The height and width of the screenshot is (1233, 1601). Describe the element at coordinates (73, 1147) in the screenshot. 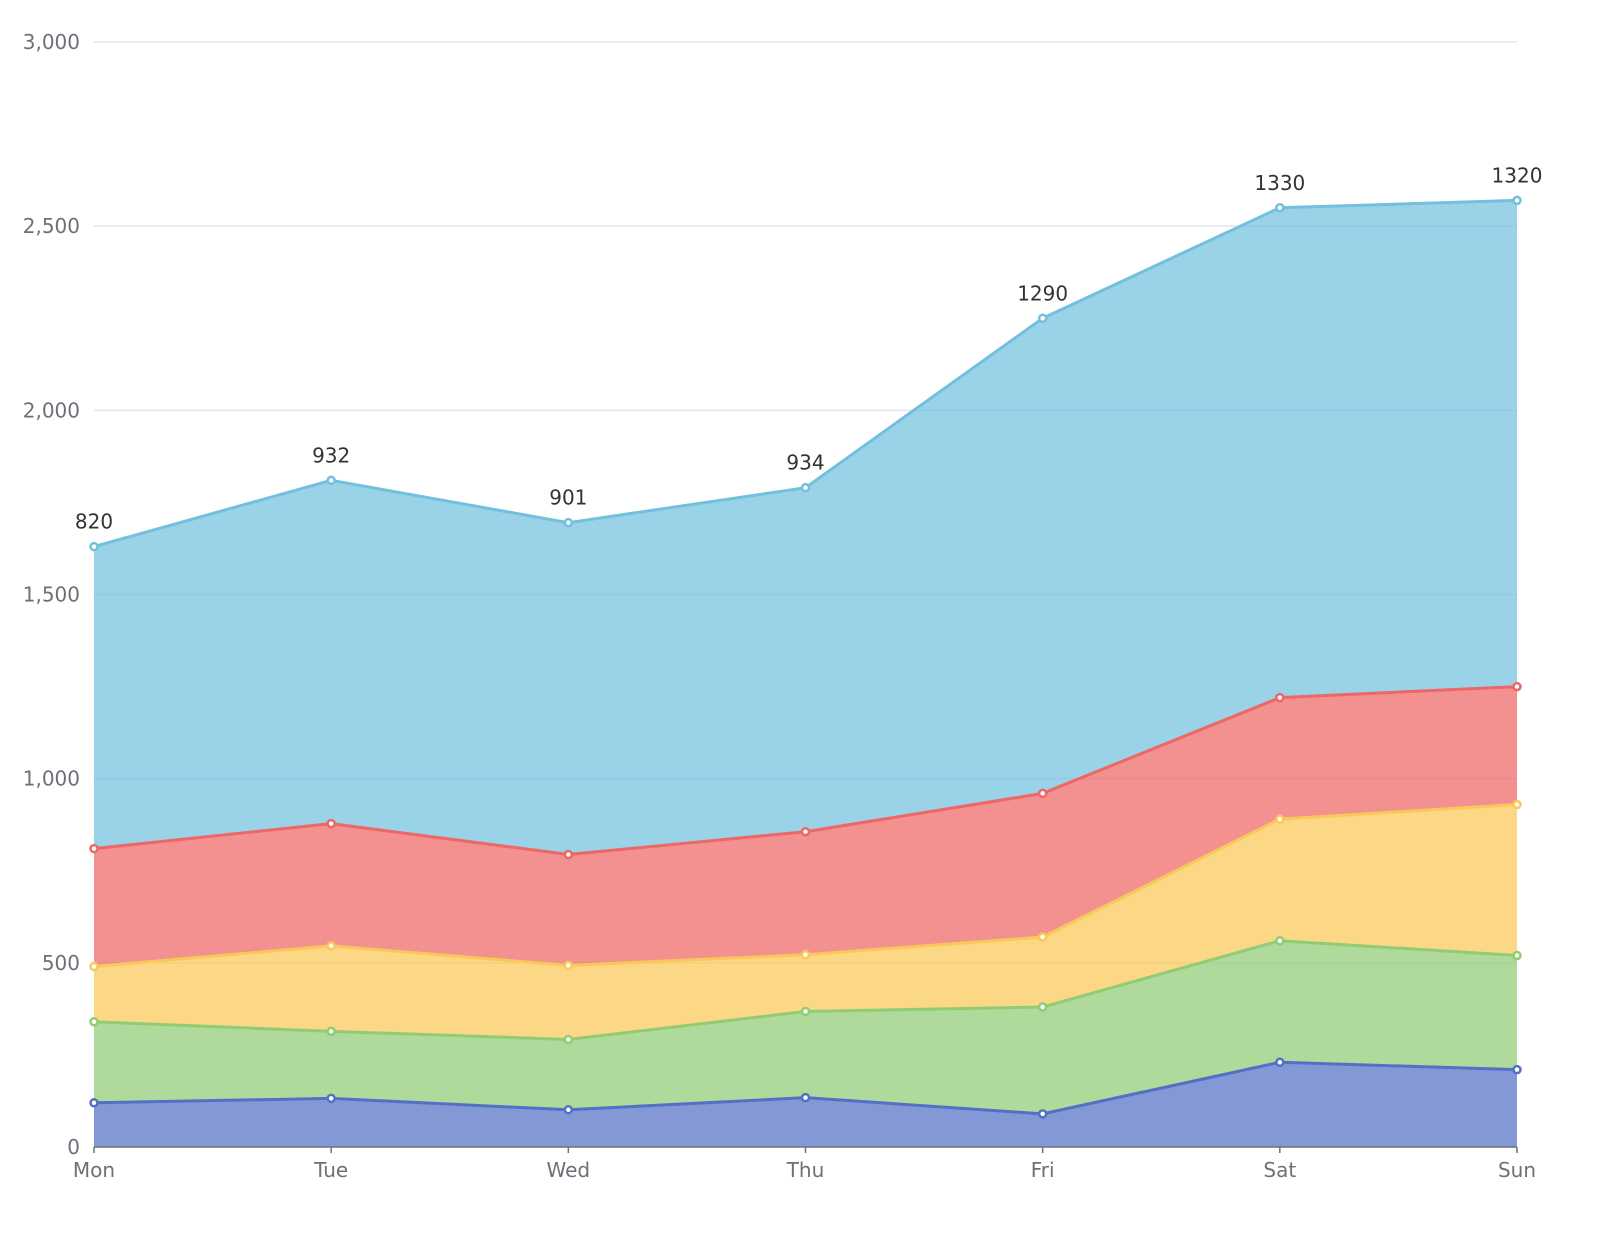

I see `y-tick-label: 0` at that location.